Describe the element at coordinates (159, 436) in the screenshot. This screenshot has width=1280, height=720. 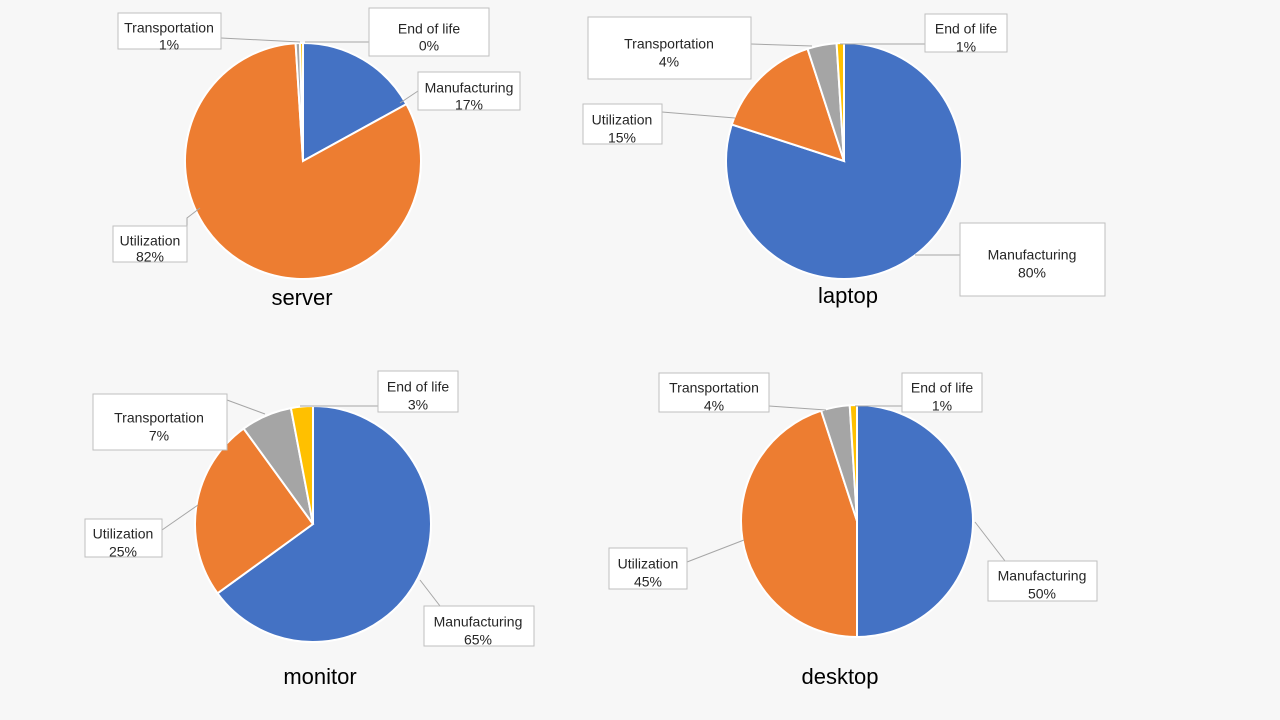
I see `label-percent: 7%` at that location.